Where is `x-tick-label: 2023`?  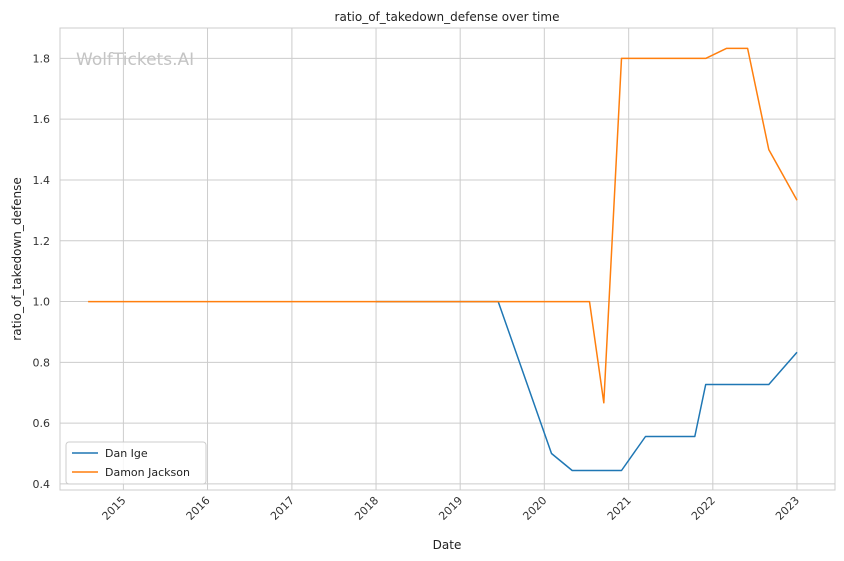
x-tick-label: 2023 is located at coordinates (787, 508).